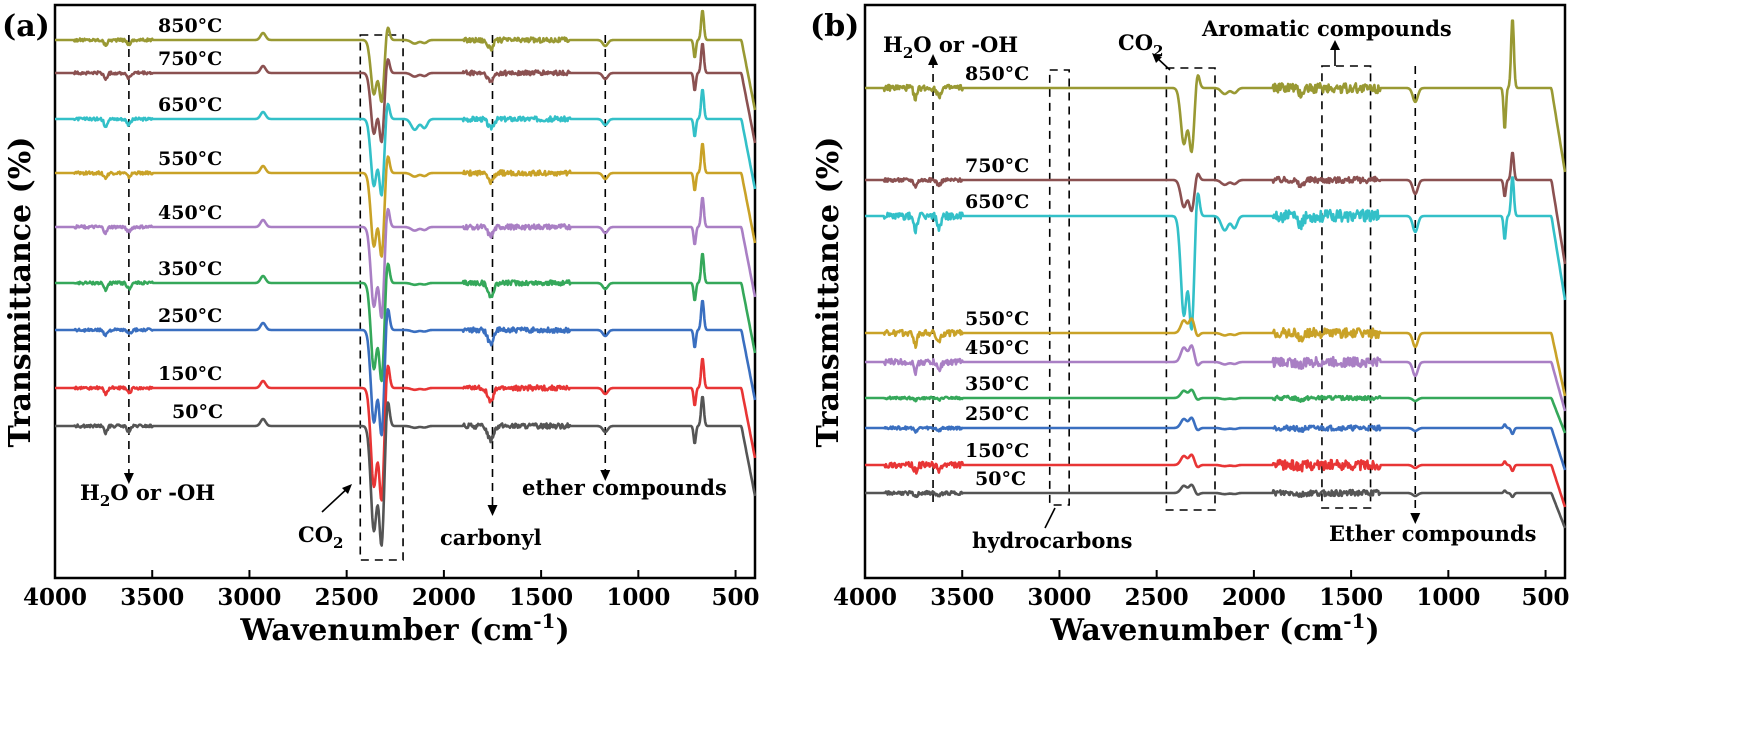 The image size is (1750, 729). I want to click on panel-b-aromatic-arrowhead, so click(1335, 45).